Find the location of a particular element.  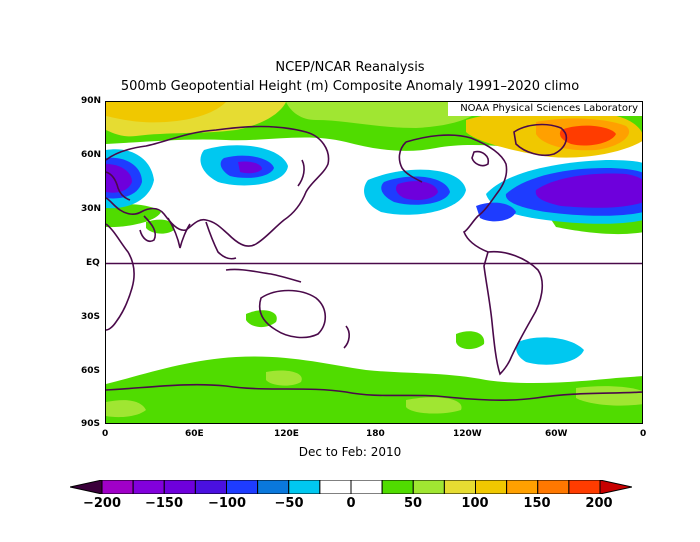

india-green-patch is located at coordinates (160, 226).